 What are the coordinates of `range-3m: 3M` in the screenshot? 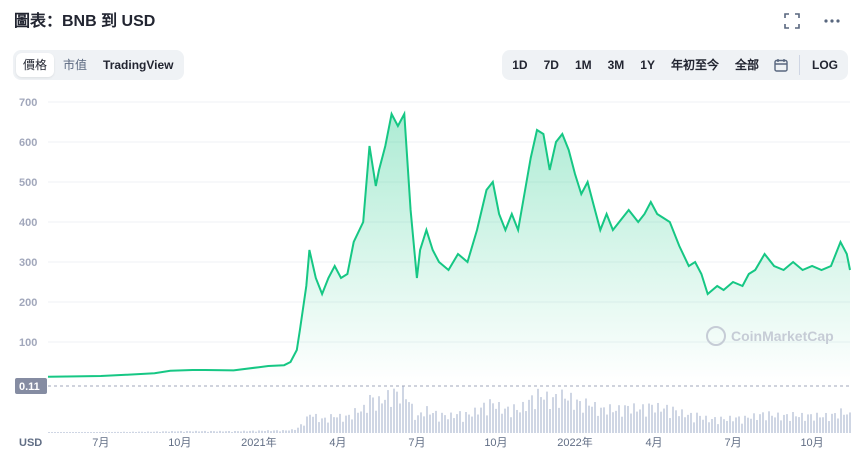 It's located at (616, 65).